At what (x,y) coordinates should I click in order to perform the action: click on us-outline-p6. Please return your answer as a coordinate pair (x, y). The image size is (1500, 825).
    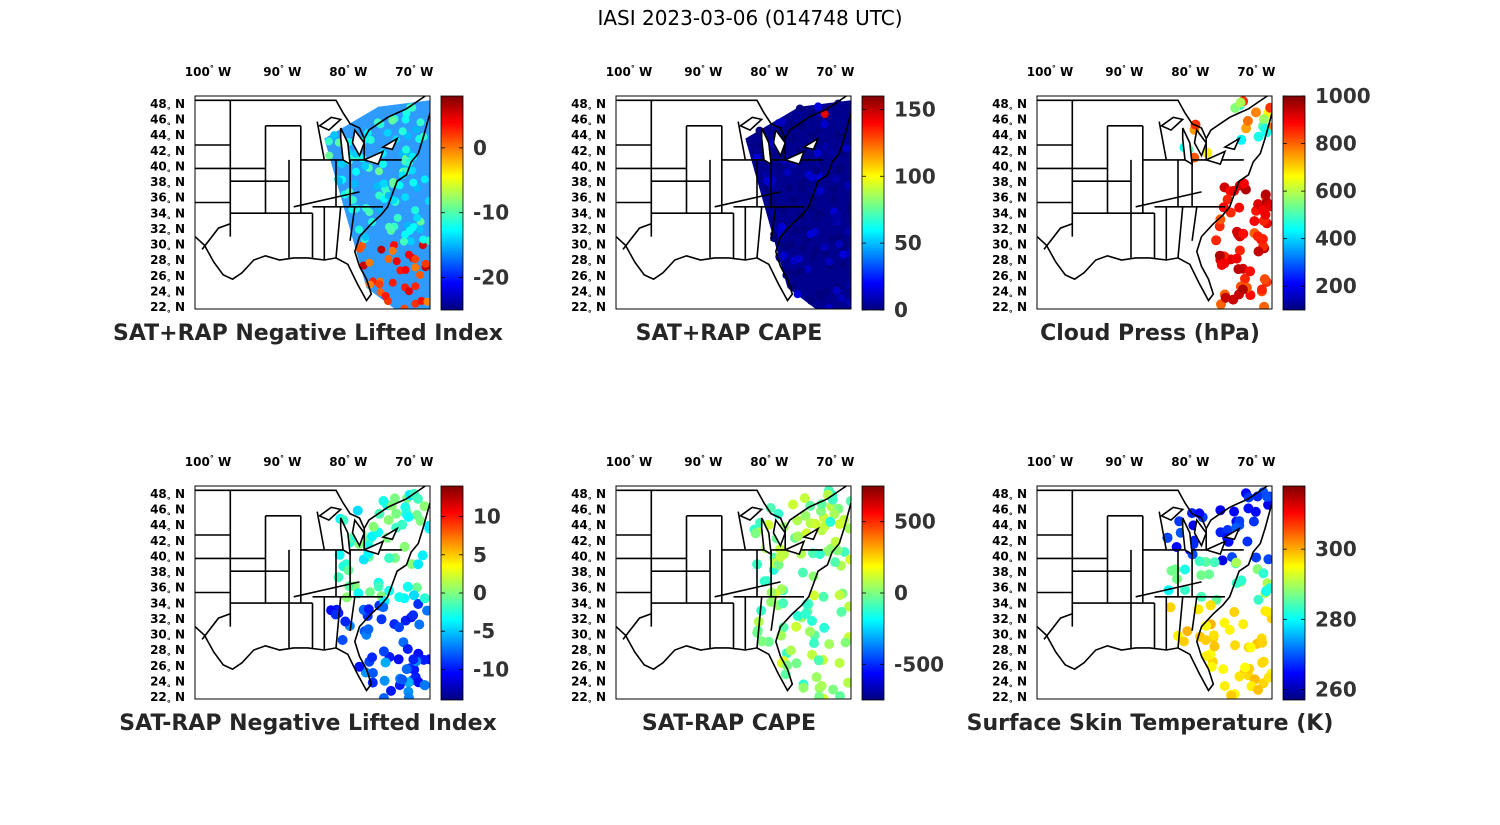
    Looking at the image, I should click on (1154, 589).